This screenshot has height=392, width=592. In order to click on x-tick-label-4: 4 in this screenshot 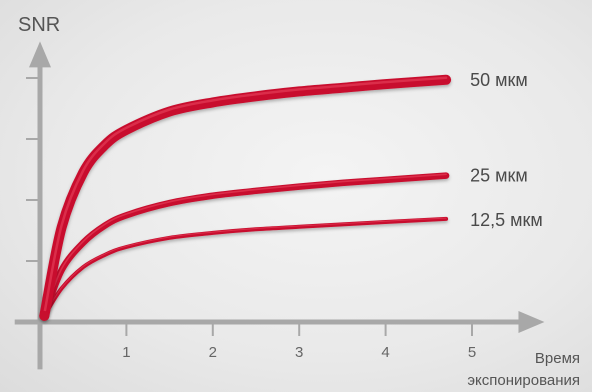, I will do `click(385, 352)`.